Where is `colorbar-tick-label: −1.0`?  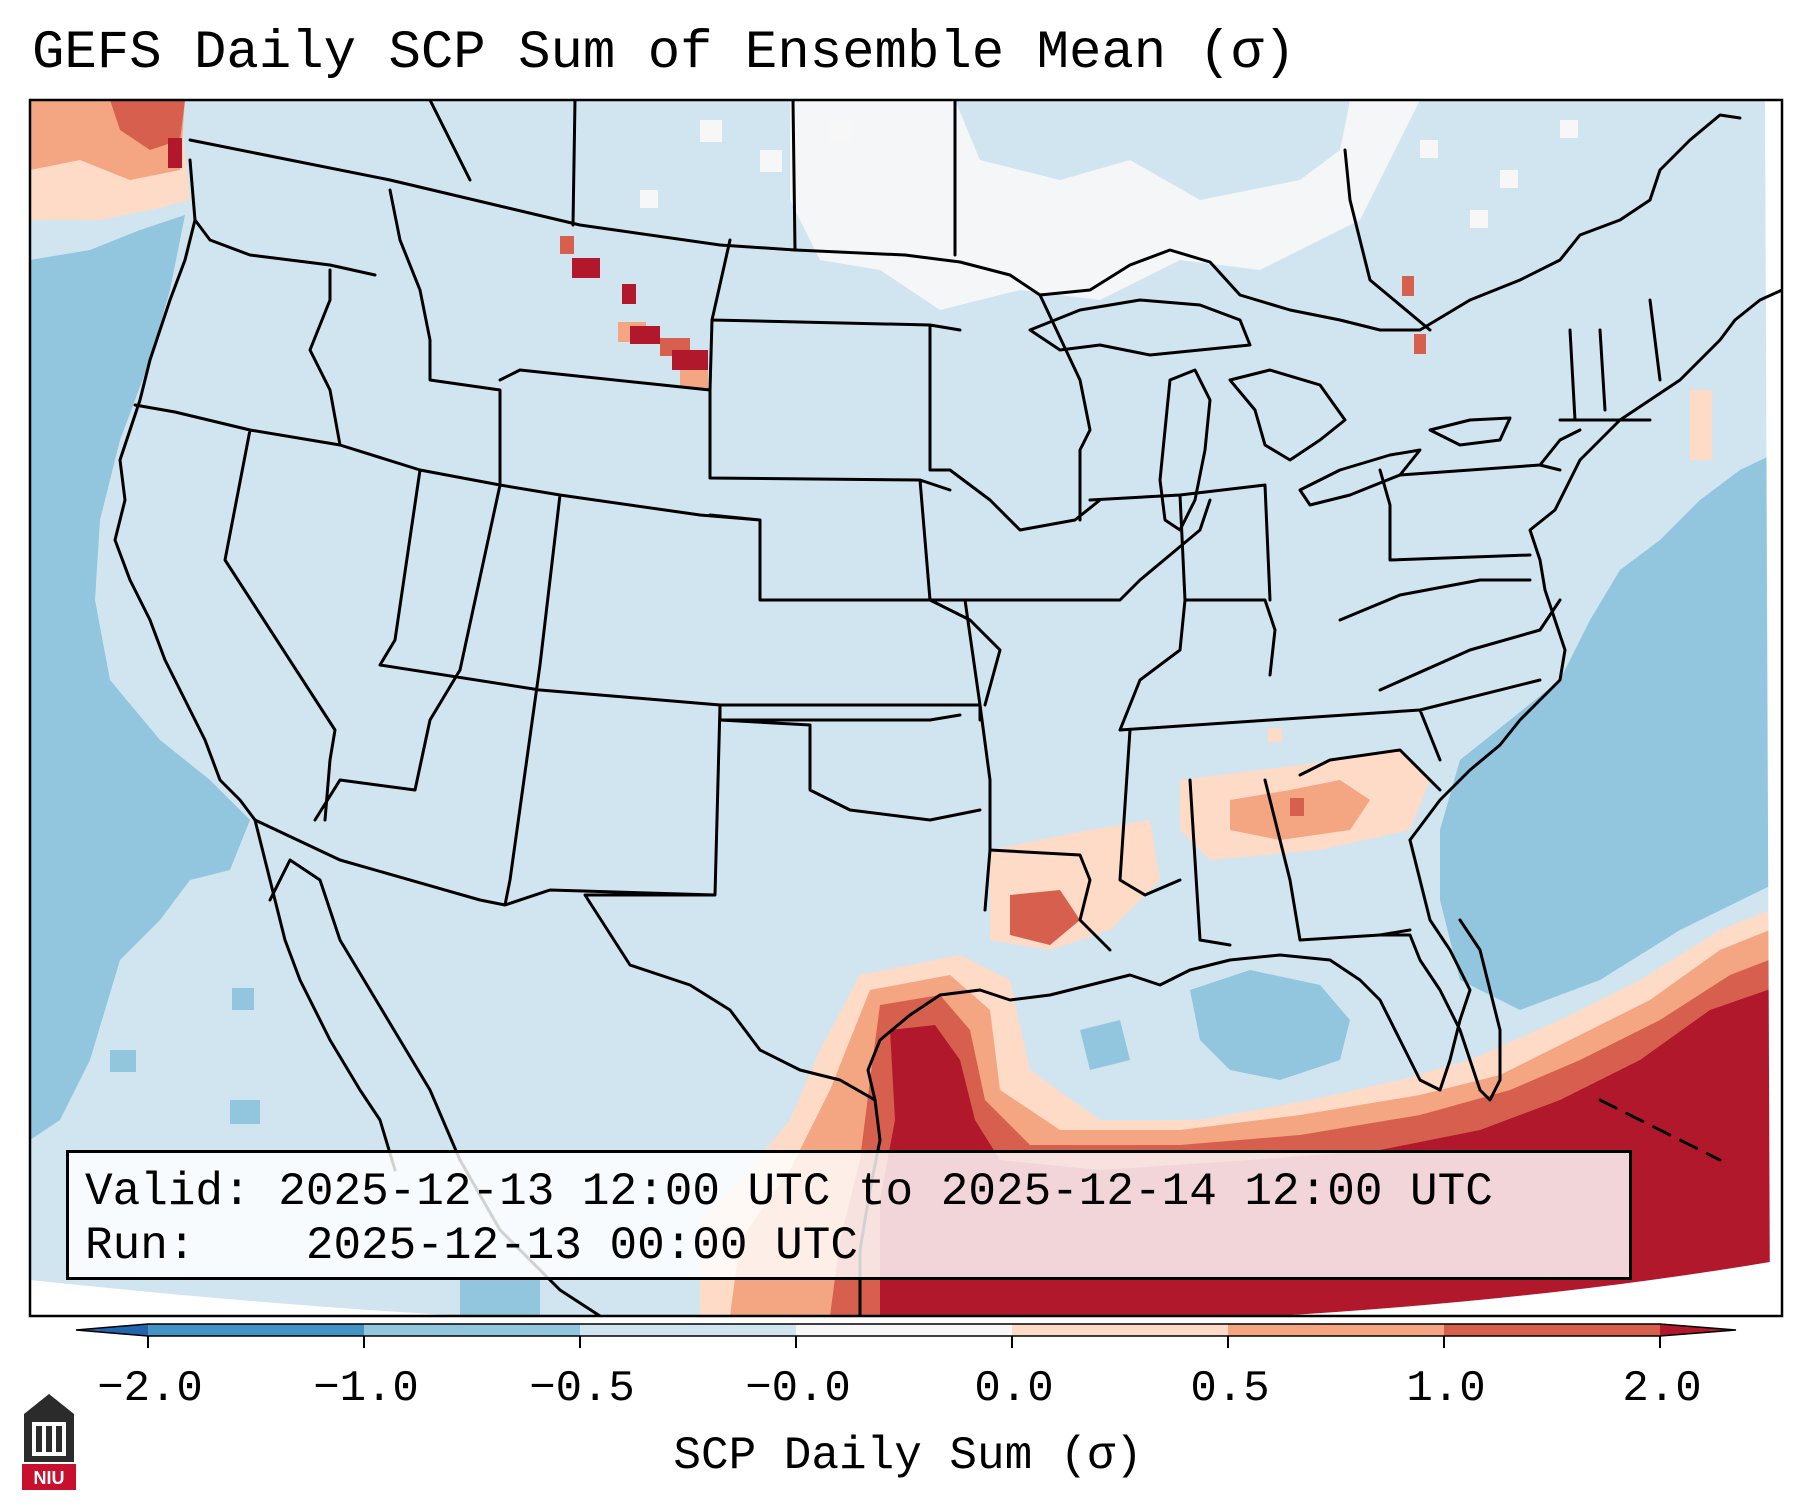
colorbar-tick-label: −1.0 is located at coordinates (366, 1389).